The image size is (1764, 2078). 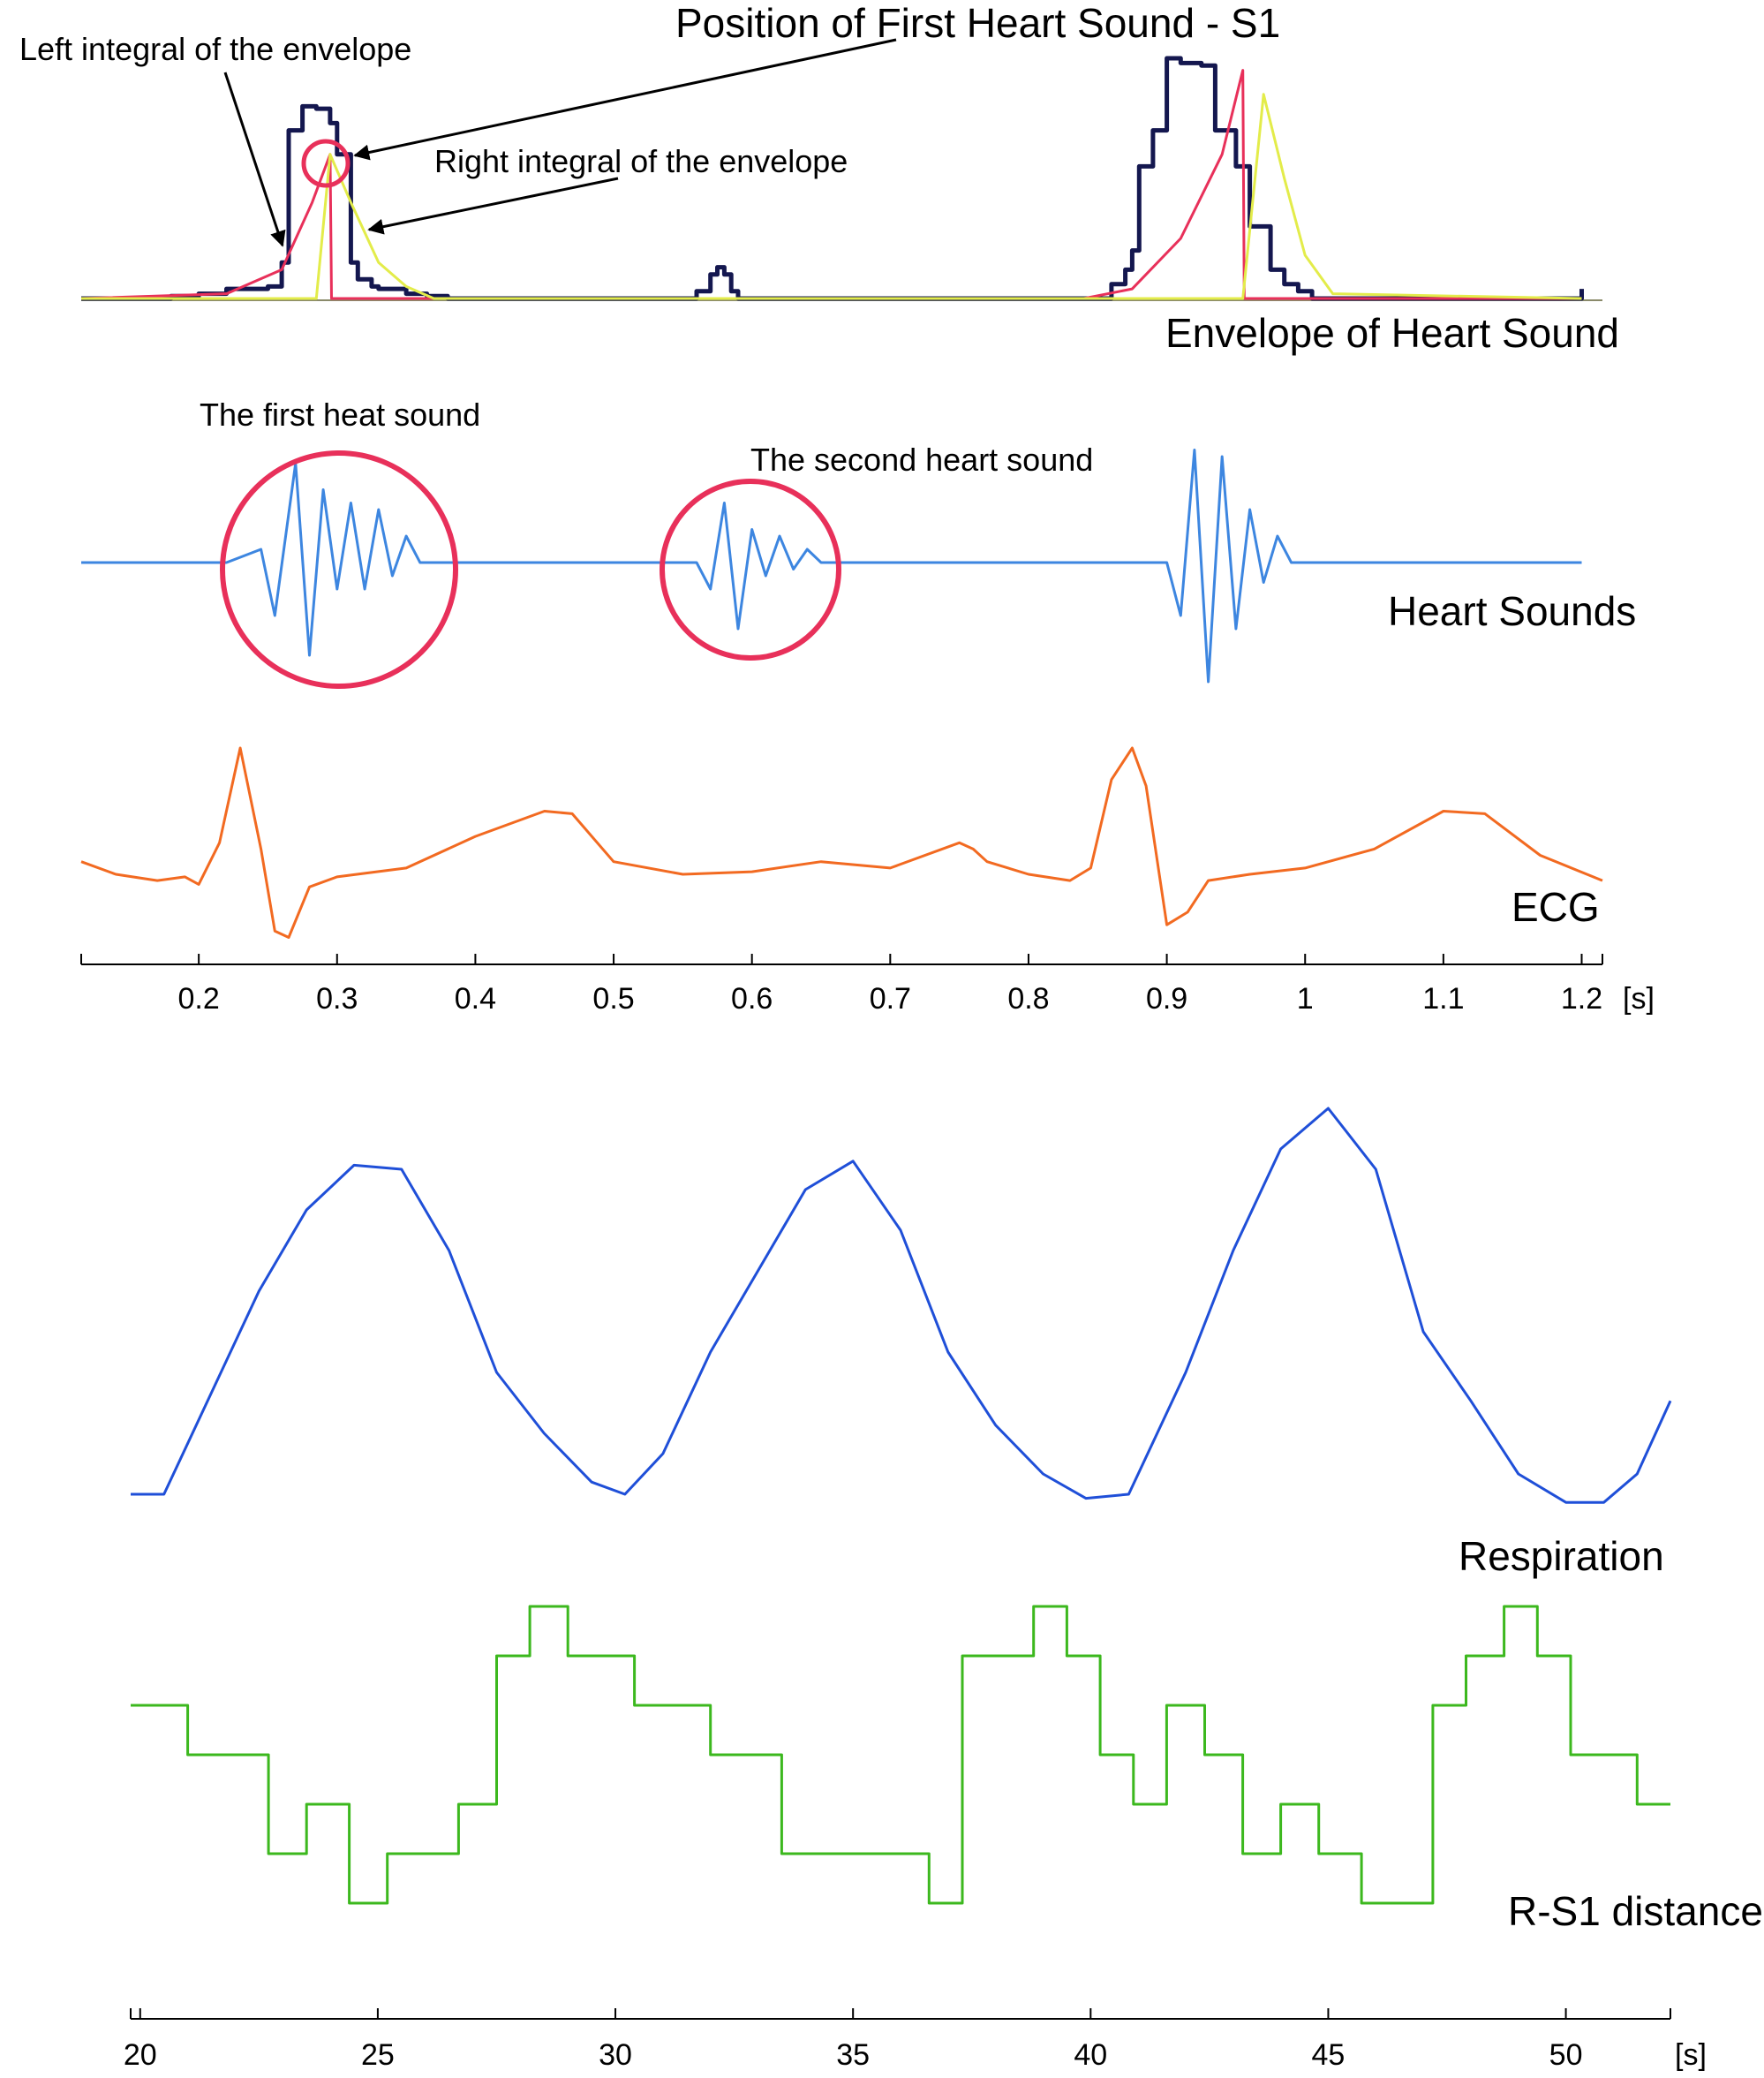 What do you see at coordinates (1166, 999) in the screenshot?
I see `x-tick-label: 0.9` at bounding box center [1166, 999].